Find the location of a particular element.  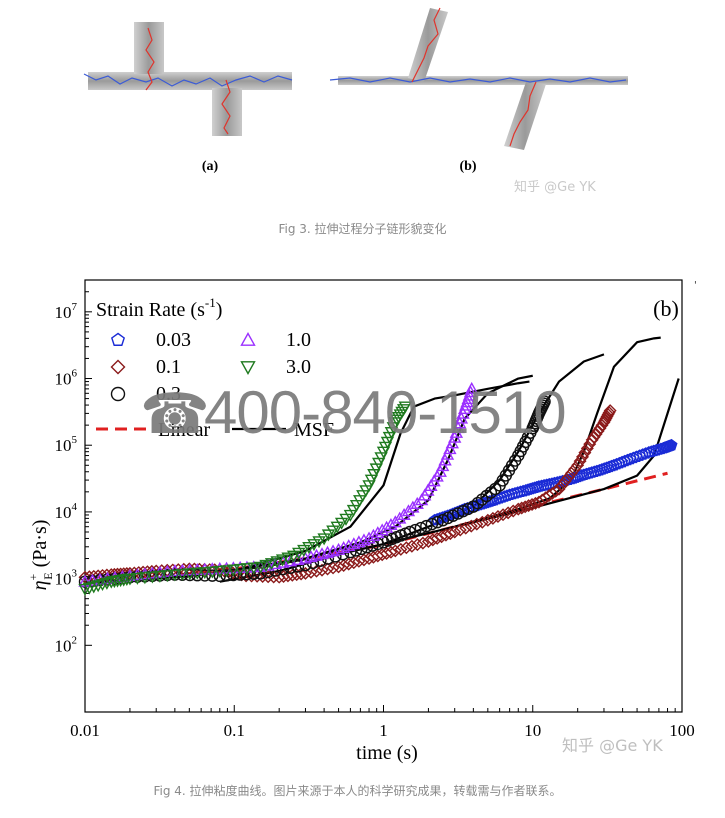

watermark-chart: 知乎 @Ge YK is located at coordinates (612, 745).